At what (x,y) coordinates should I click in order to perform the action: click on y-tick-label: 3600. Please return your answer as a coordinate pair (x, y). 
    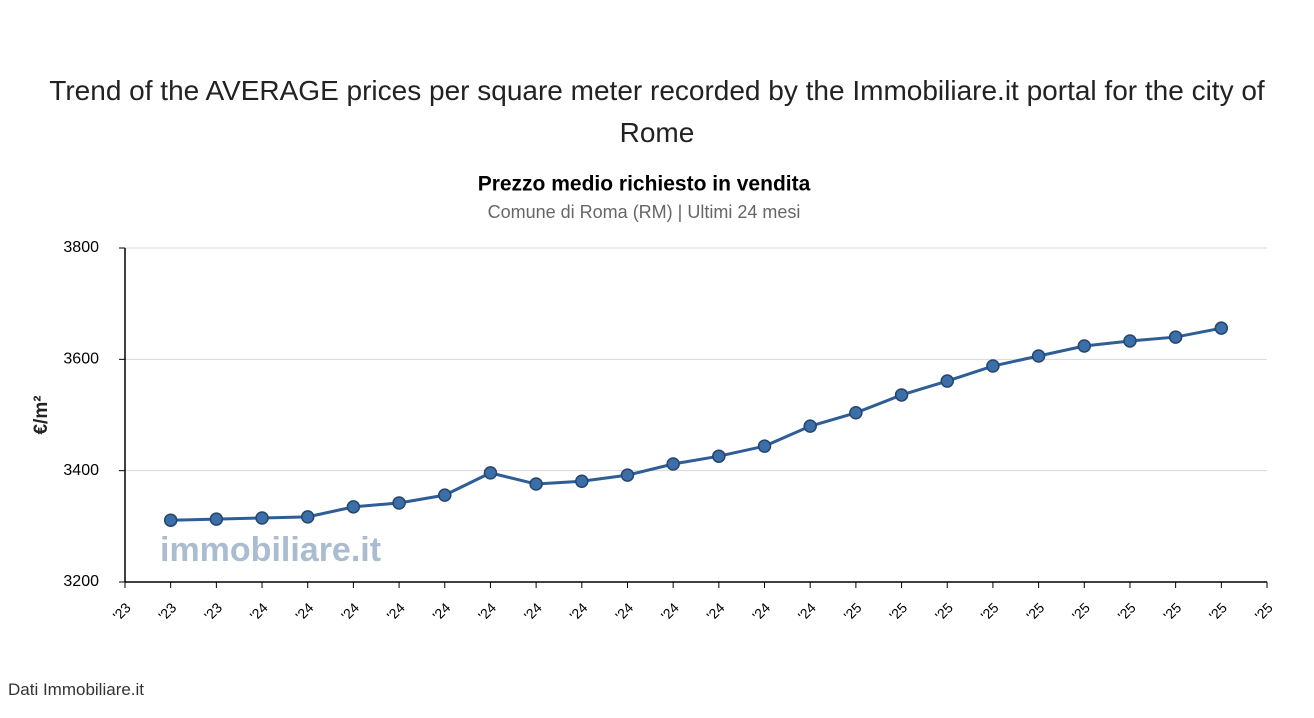
    Looking at the image, I should click on (81, 359).